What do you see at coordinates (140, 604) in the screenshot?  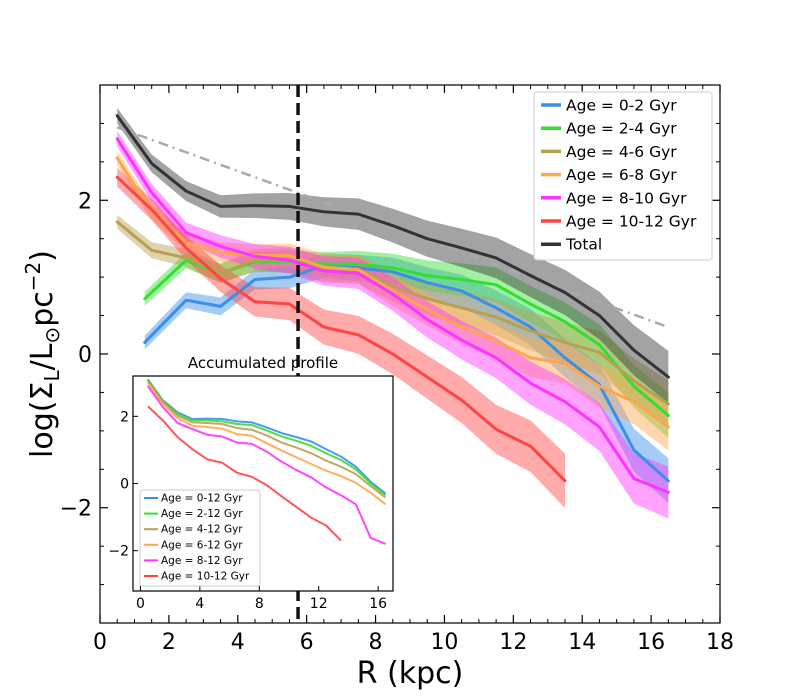 I see `inset-x-tick-label: 0` at bounding box center [140, 604].